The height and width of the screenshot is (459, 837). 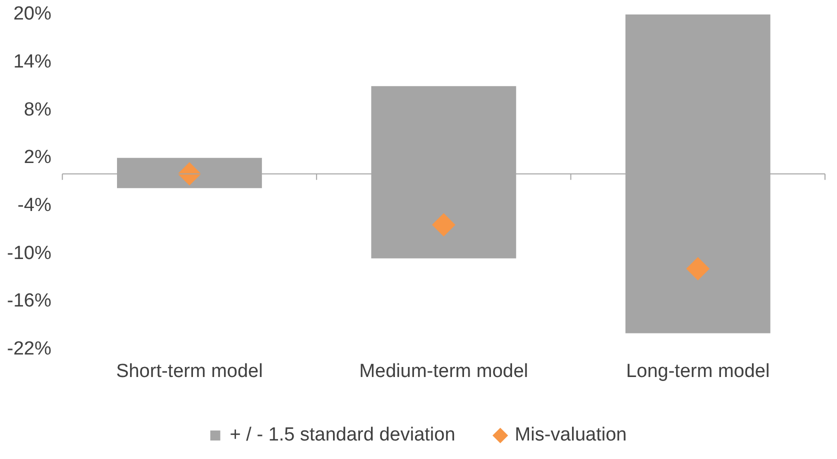 I want to click on y-tick-label: 14%, so click(x=32, y=61).